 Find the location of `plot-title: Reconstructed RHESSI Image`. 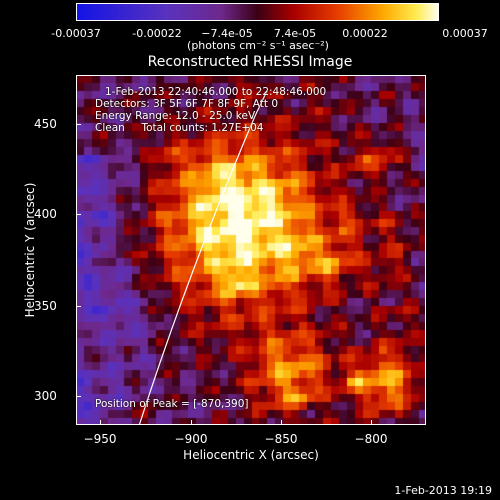

plot-title: Reconstructed RHESSI Image is located at coordinates (250, 62).